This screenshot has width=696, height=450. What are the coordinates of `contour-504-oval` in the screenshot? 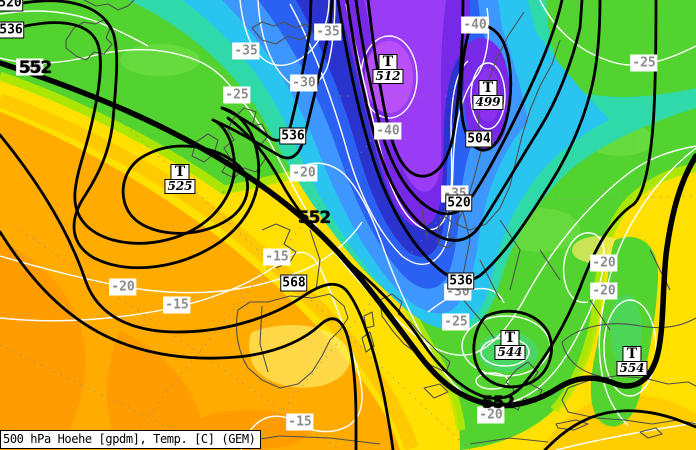 It's located at (486, 87).